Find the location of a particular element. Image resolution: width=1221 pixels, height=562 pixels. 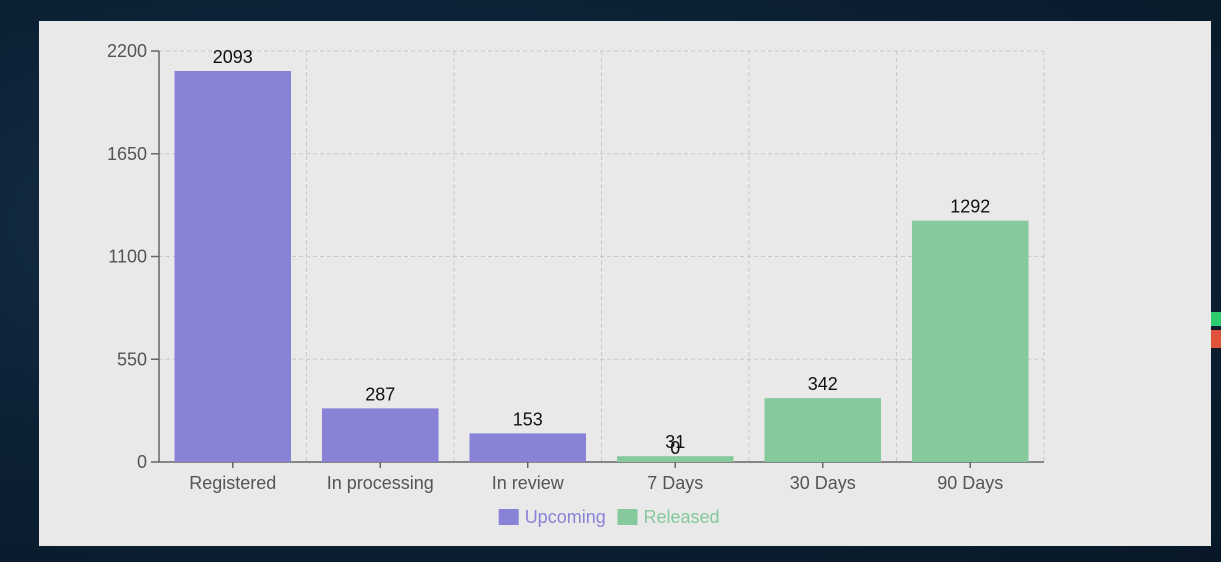

legend-label-released: Released is located at coordinates (682, 517).